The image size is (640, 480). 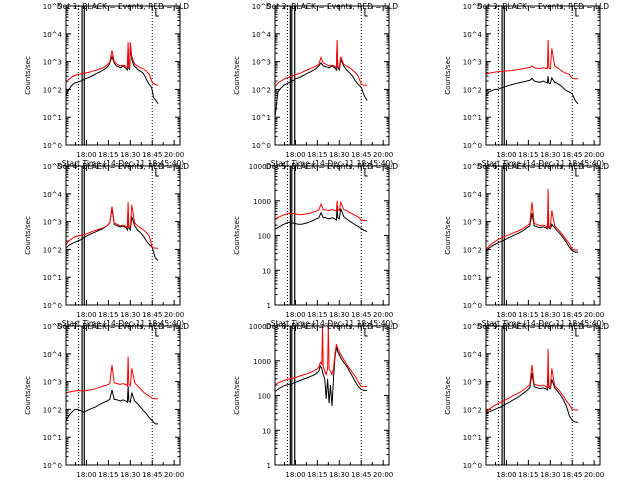 I want to click on panel-title: Det 7: BLACK = Events, RED = LLD, so click(x=123, y=326).